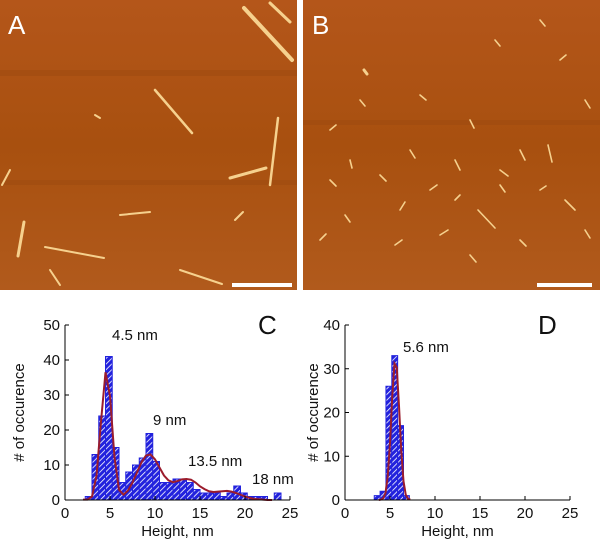 The height and width of the screenshot is (547, 600). What do you see at coordinates (51, 325) in the screenshot?
I see `y-tick-label: 50` at bounding box center [51, 325].